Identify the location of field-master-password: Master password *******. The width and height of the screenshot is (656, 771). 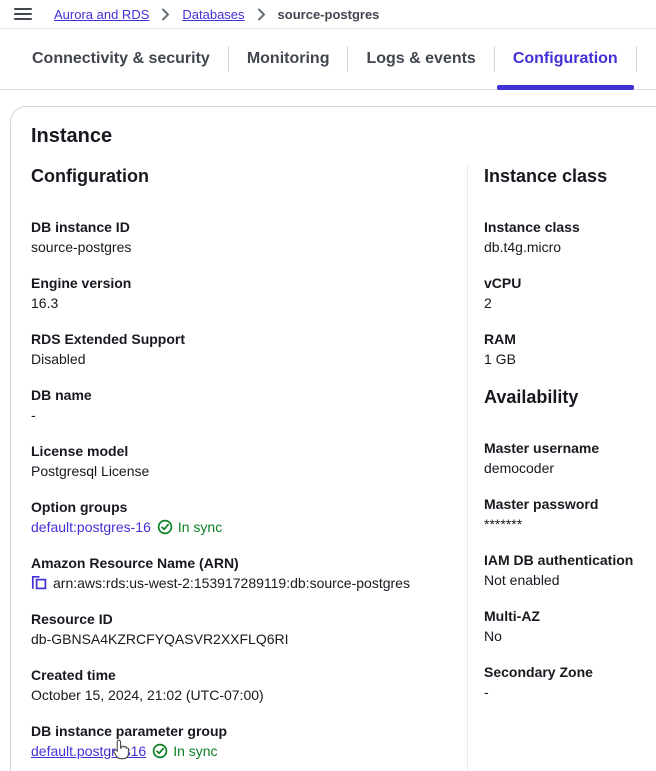
(541, 514).